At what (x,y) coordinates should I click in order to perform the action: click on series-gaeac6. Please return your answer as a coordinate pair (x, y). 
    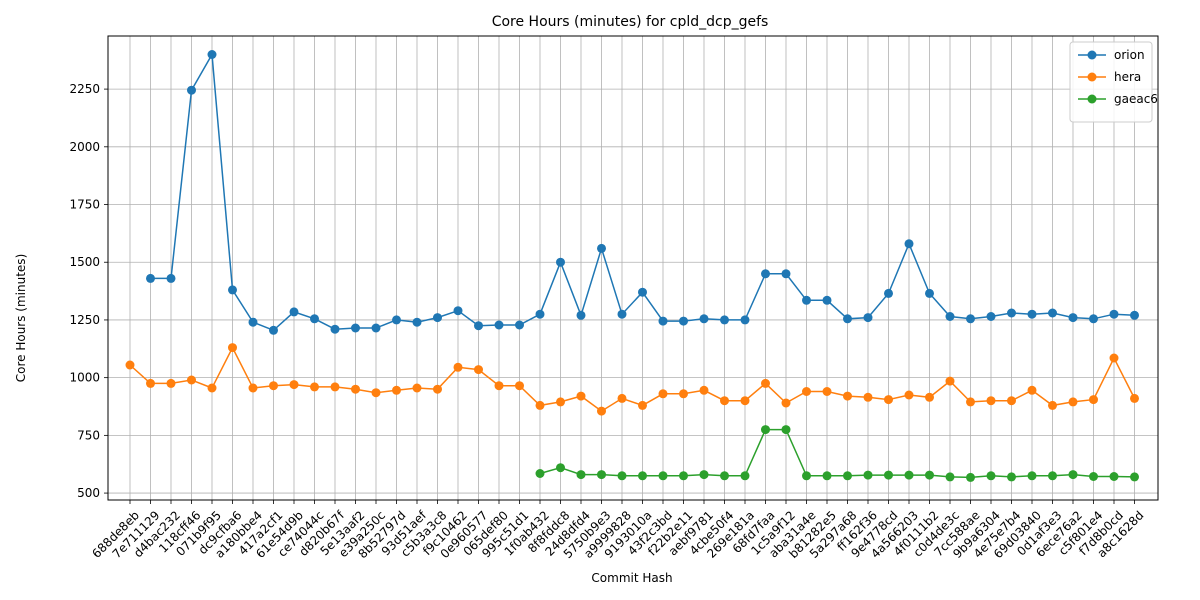
    Looking at the image, I should click on (837, 453).